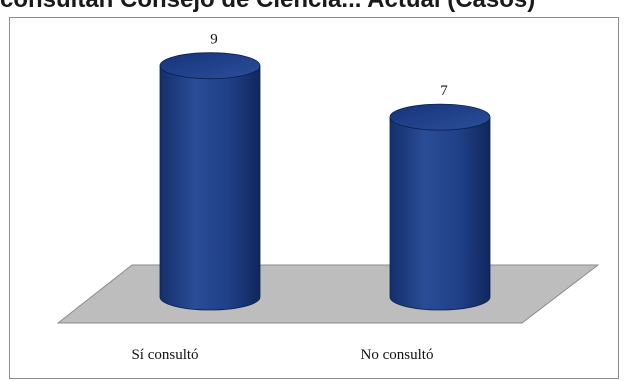  What do you see at coordinates (214, 40) in the screenshot?
I see `data-label-1: 9` at bounding box center [214, 40].